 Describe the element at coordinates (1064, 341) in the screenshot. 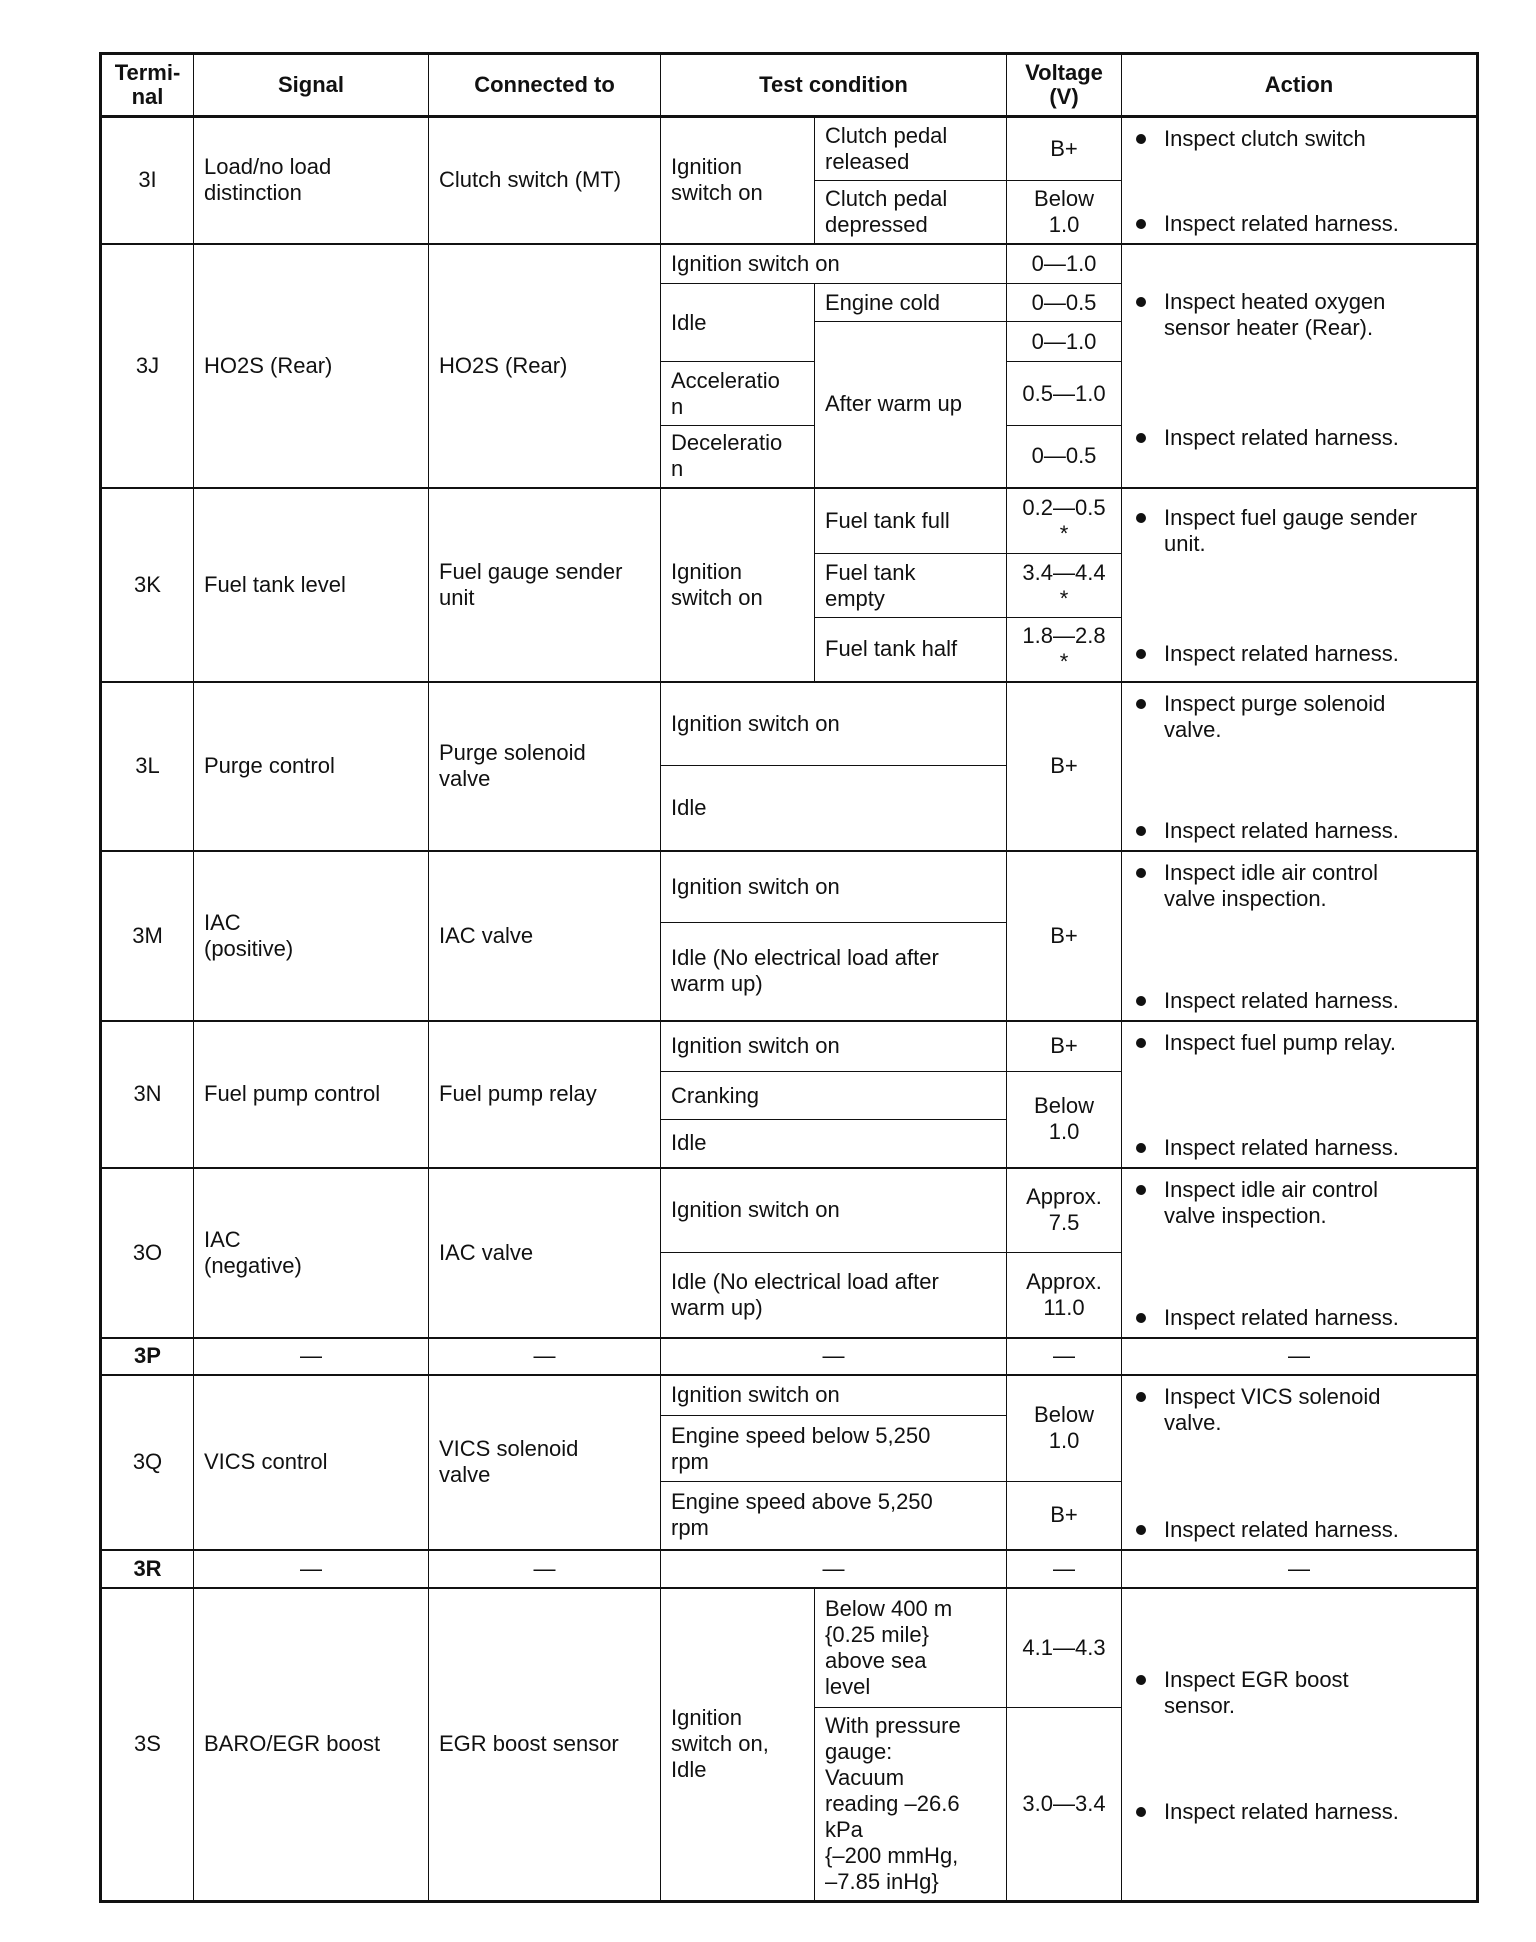

I see `voltage: 0—1.0` at that location.